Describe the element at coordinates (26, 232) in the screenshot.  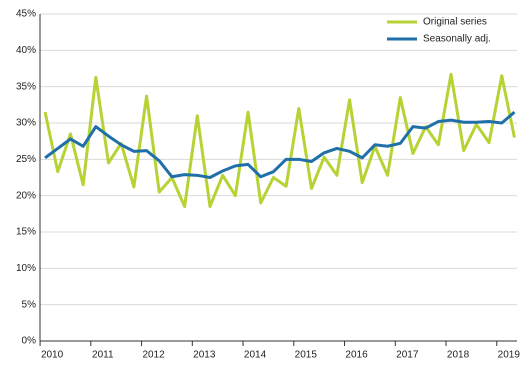
I see `y-tick-label: 15%` at that location.